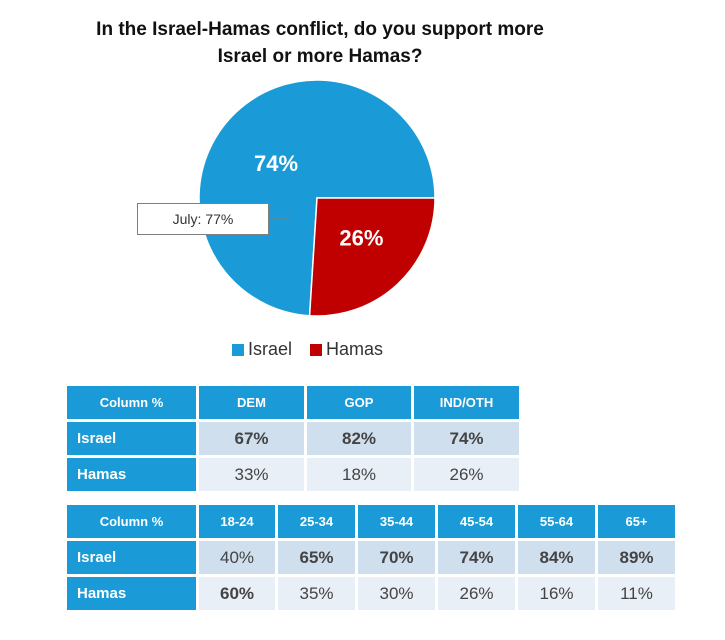 Image resolution: width=725 pixels, height=640 pixels. What do you see at coordinates (556, 521) in the screenshot?
I see `column-header-55-64: 55-64` at bounding box center [556, 521].